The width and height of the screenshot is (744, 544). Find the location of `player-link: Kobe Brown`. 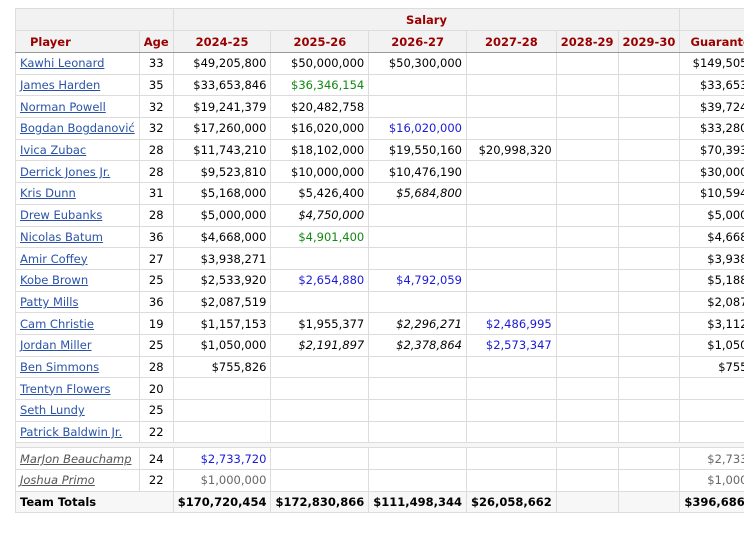

player-link: Kobe Brown is located at coordinates (54, 280).